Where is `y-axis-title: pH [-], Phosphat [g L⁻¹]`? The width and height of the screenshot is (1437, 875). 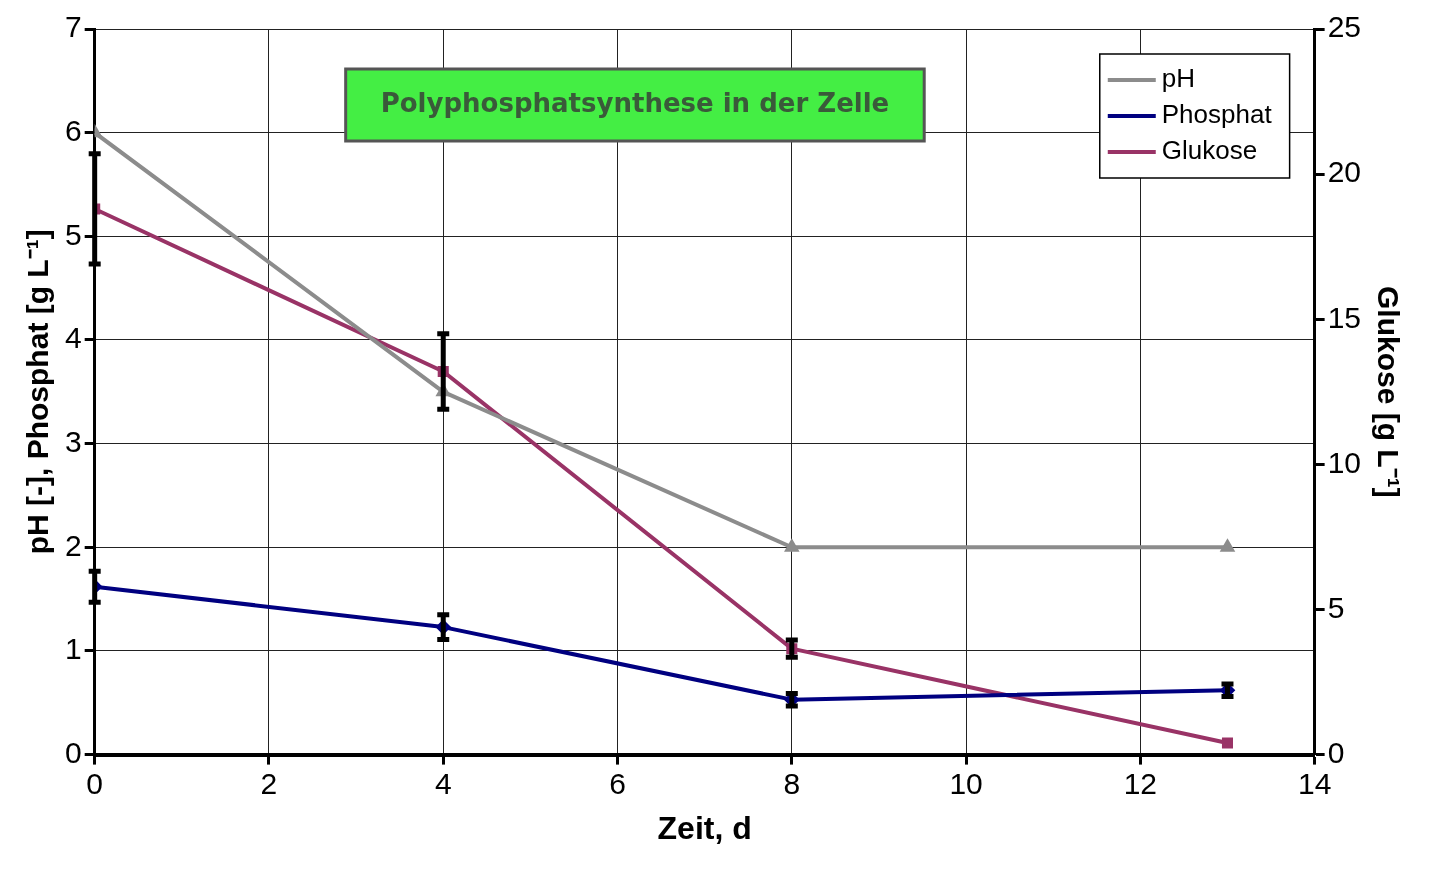 y-axis-title: pH [-], Phosphat [g L⁻¹] is located at coordinates (38, 392).